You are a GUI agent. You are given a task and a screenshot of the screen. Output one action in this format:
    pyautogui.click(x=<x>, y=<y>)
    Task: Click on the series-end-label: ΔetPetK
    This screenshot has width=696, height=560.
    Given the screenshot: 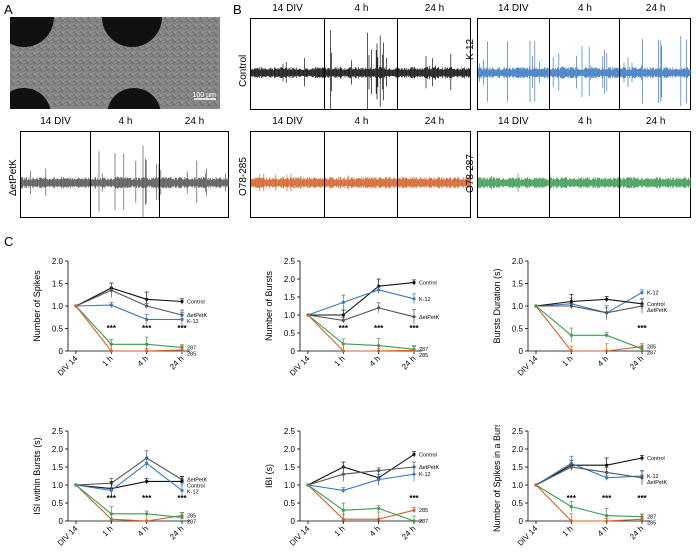 What is the action you would take?
    pyautogui.click(x=657, y=483)
    